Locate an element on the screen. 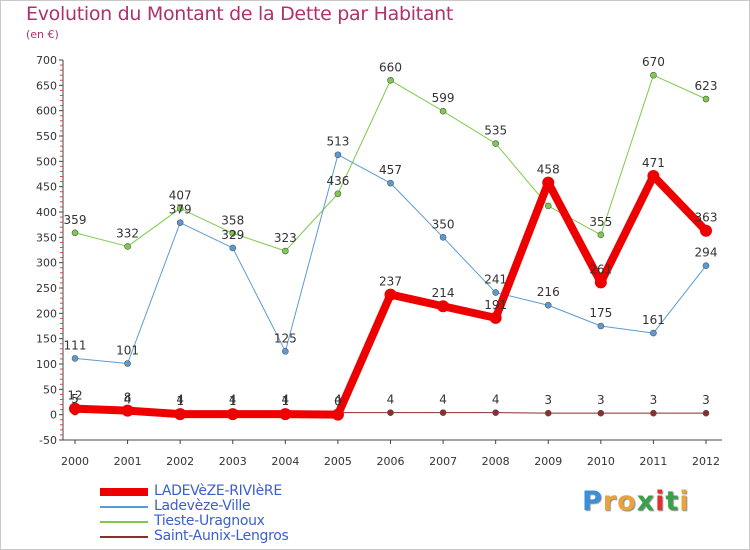  data-label: 161 is located at coordinates (653, 320).